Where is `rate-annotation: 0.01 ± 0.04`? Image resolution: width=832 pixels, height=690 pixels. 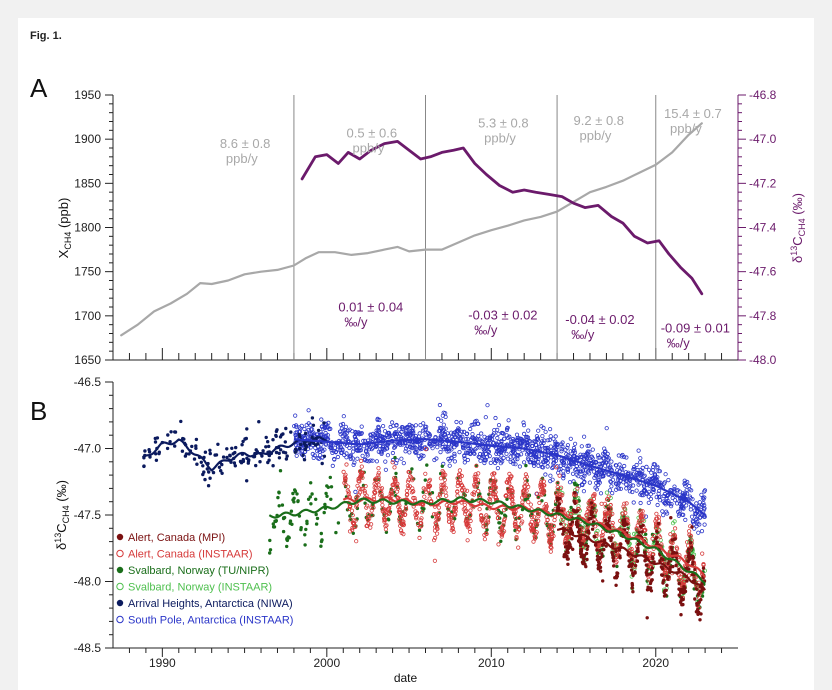
rate-annotation: 0.01 ± 0.04 is located at coordinates (370, 306).